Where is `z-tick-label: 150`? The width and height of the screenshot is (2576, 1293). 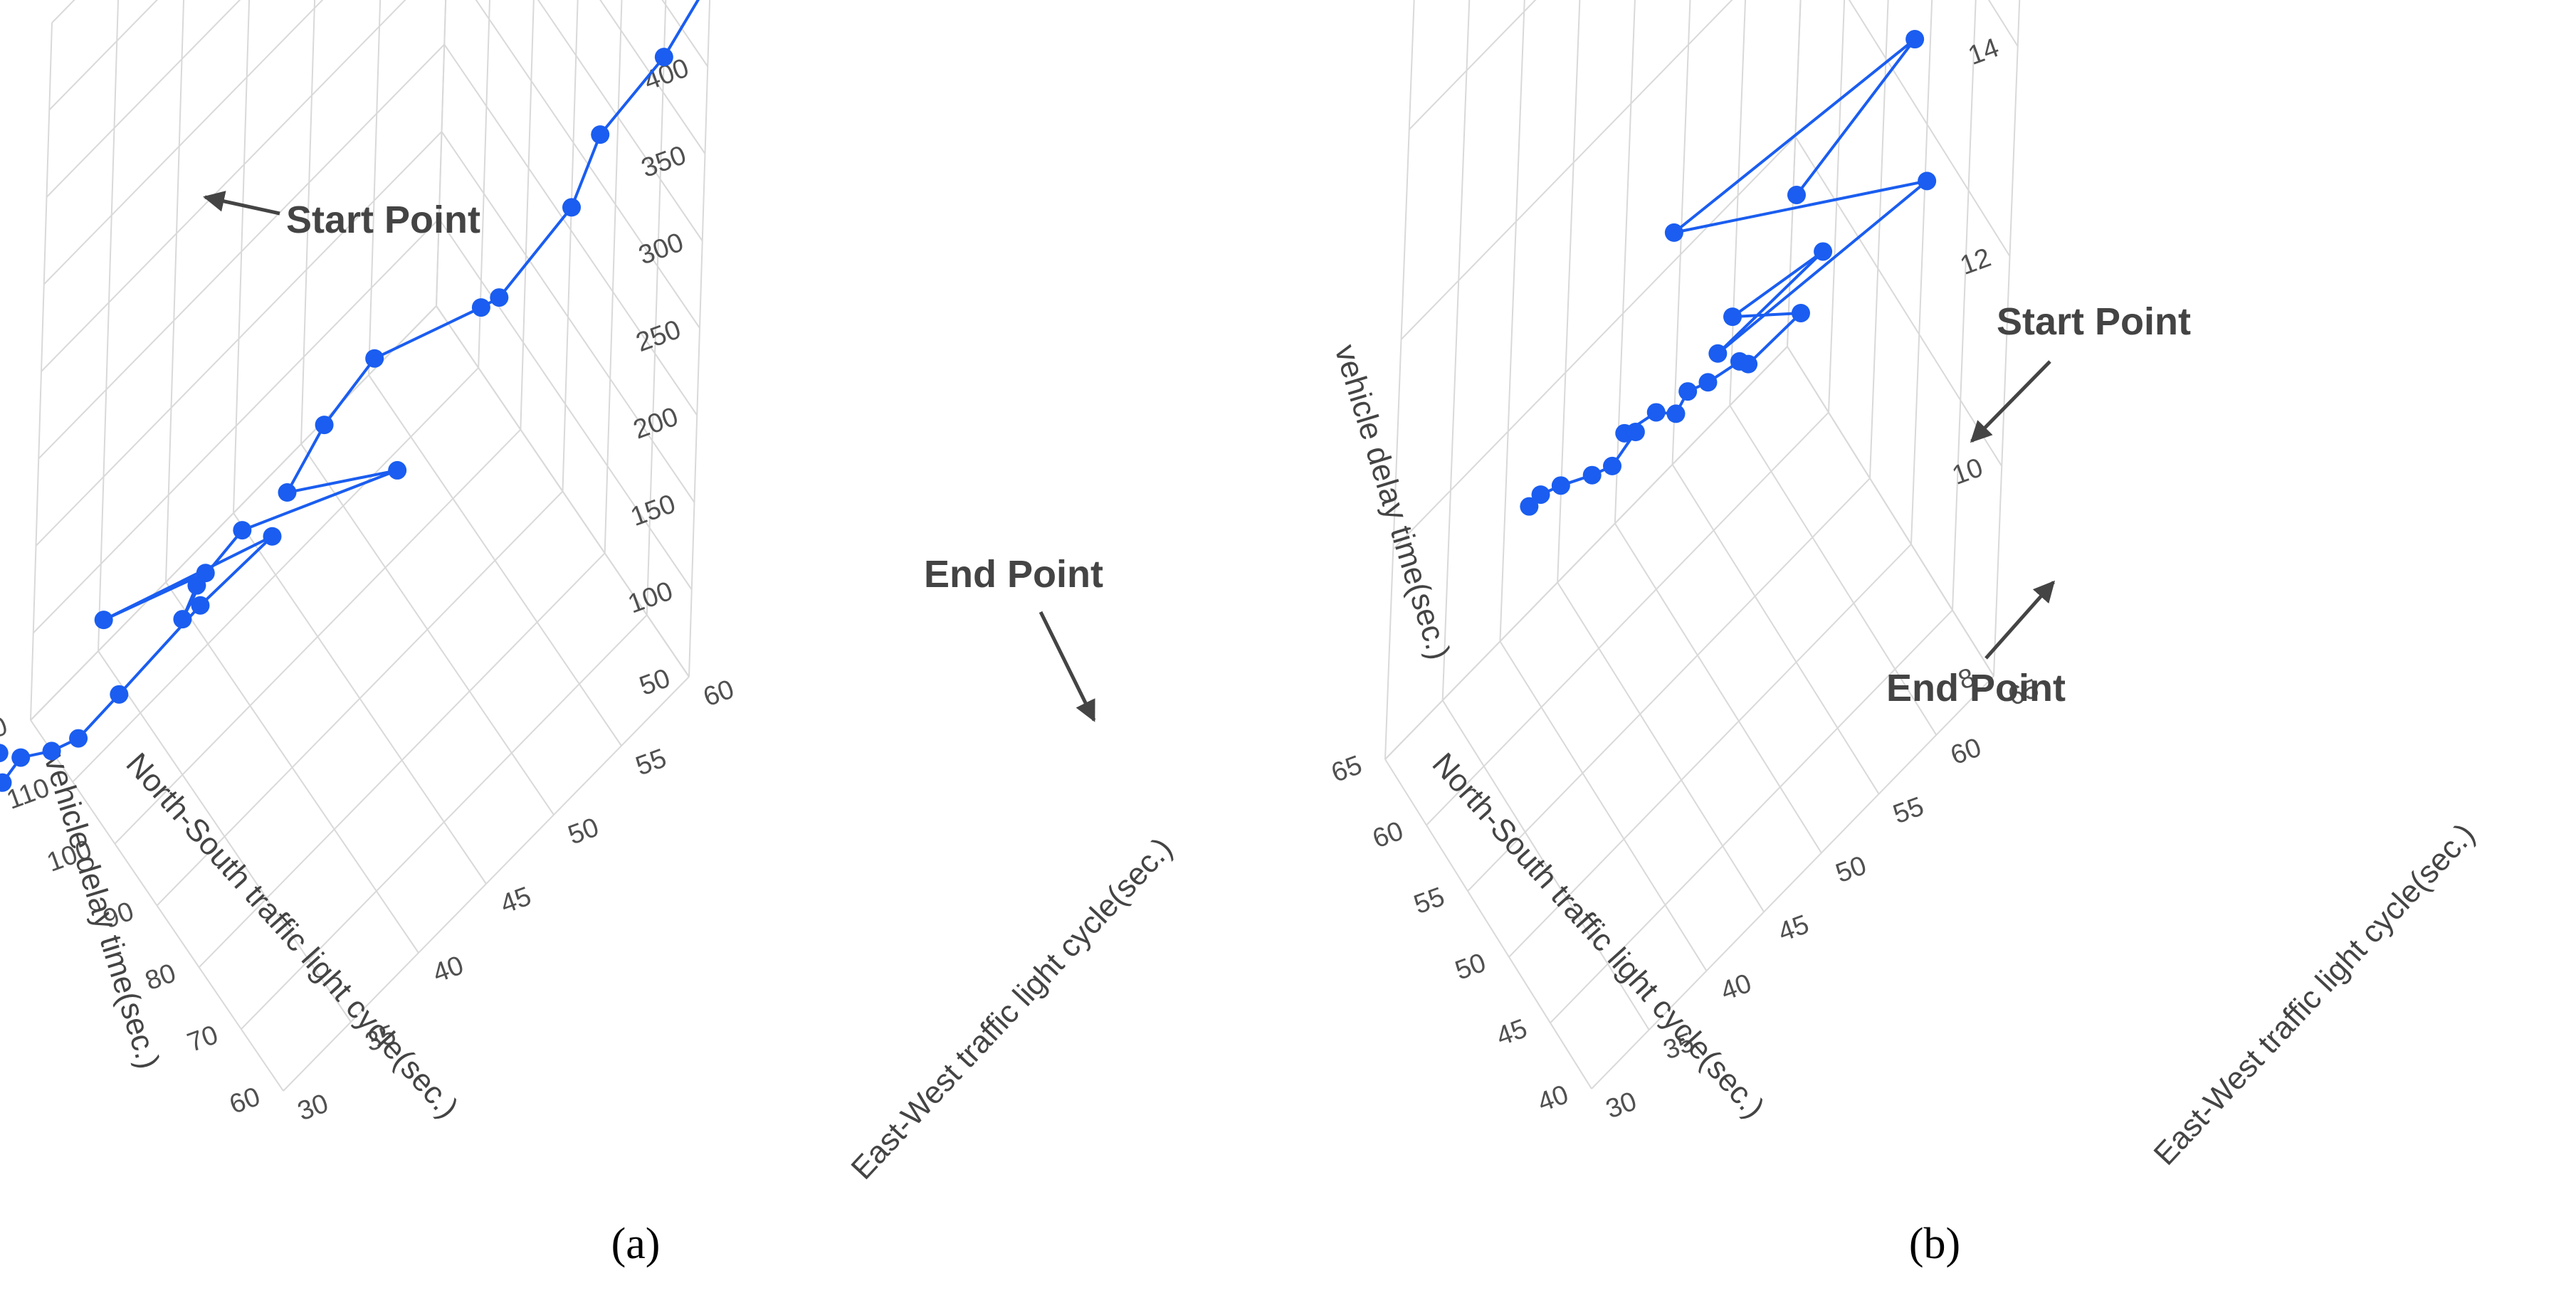
z-tick-label: 150 is located at coordinates (653, 510).